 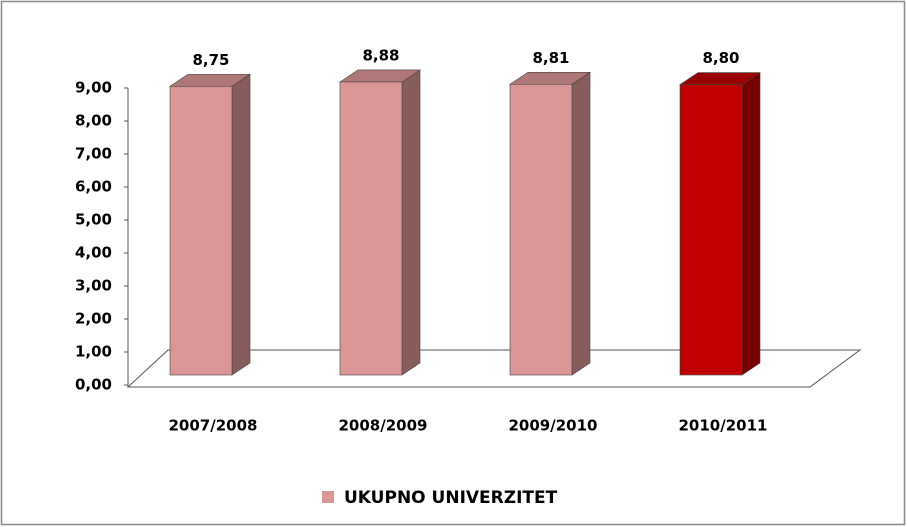 I want to click on y-tick-label: 1,00, so click(x=93, y=352).